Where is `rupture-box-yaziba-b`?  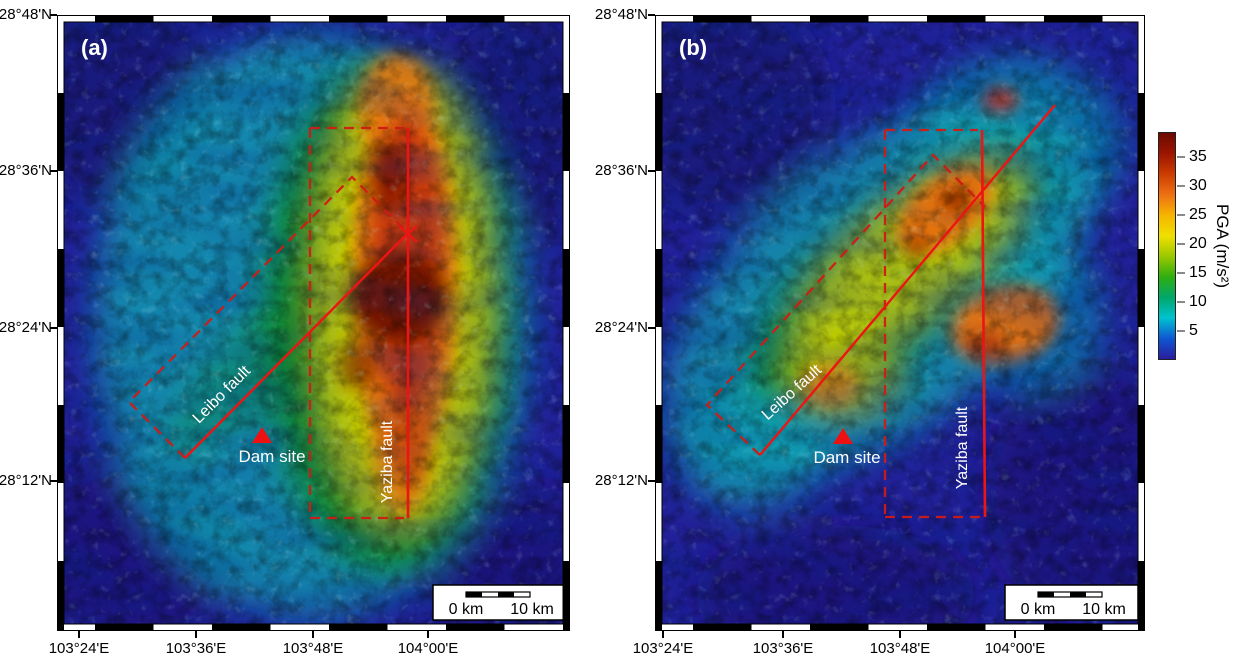 rupture-box-yaziba-b is located at coordinates (932, 323).